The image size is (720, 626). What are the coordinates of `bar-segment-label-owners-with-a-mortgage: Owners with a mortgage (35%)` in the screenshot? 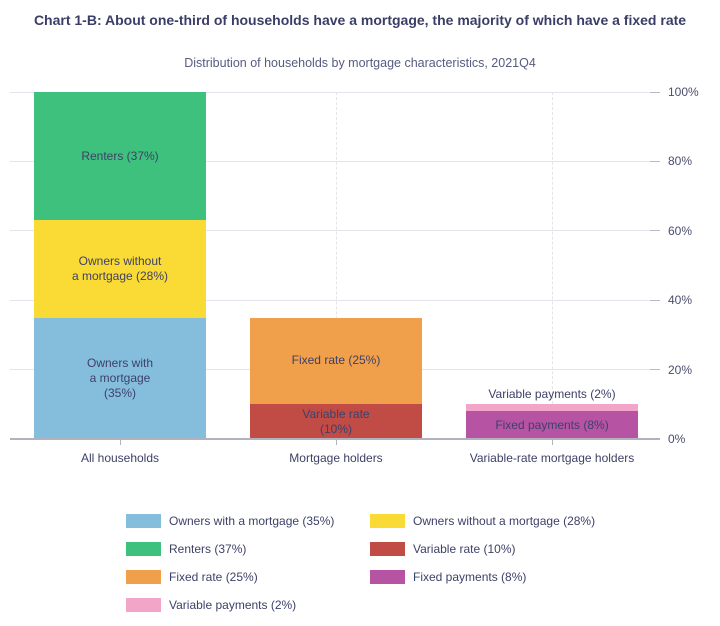 It's located at (120, 377).